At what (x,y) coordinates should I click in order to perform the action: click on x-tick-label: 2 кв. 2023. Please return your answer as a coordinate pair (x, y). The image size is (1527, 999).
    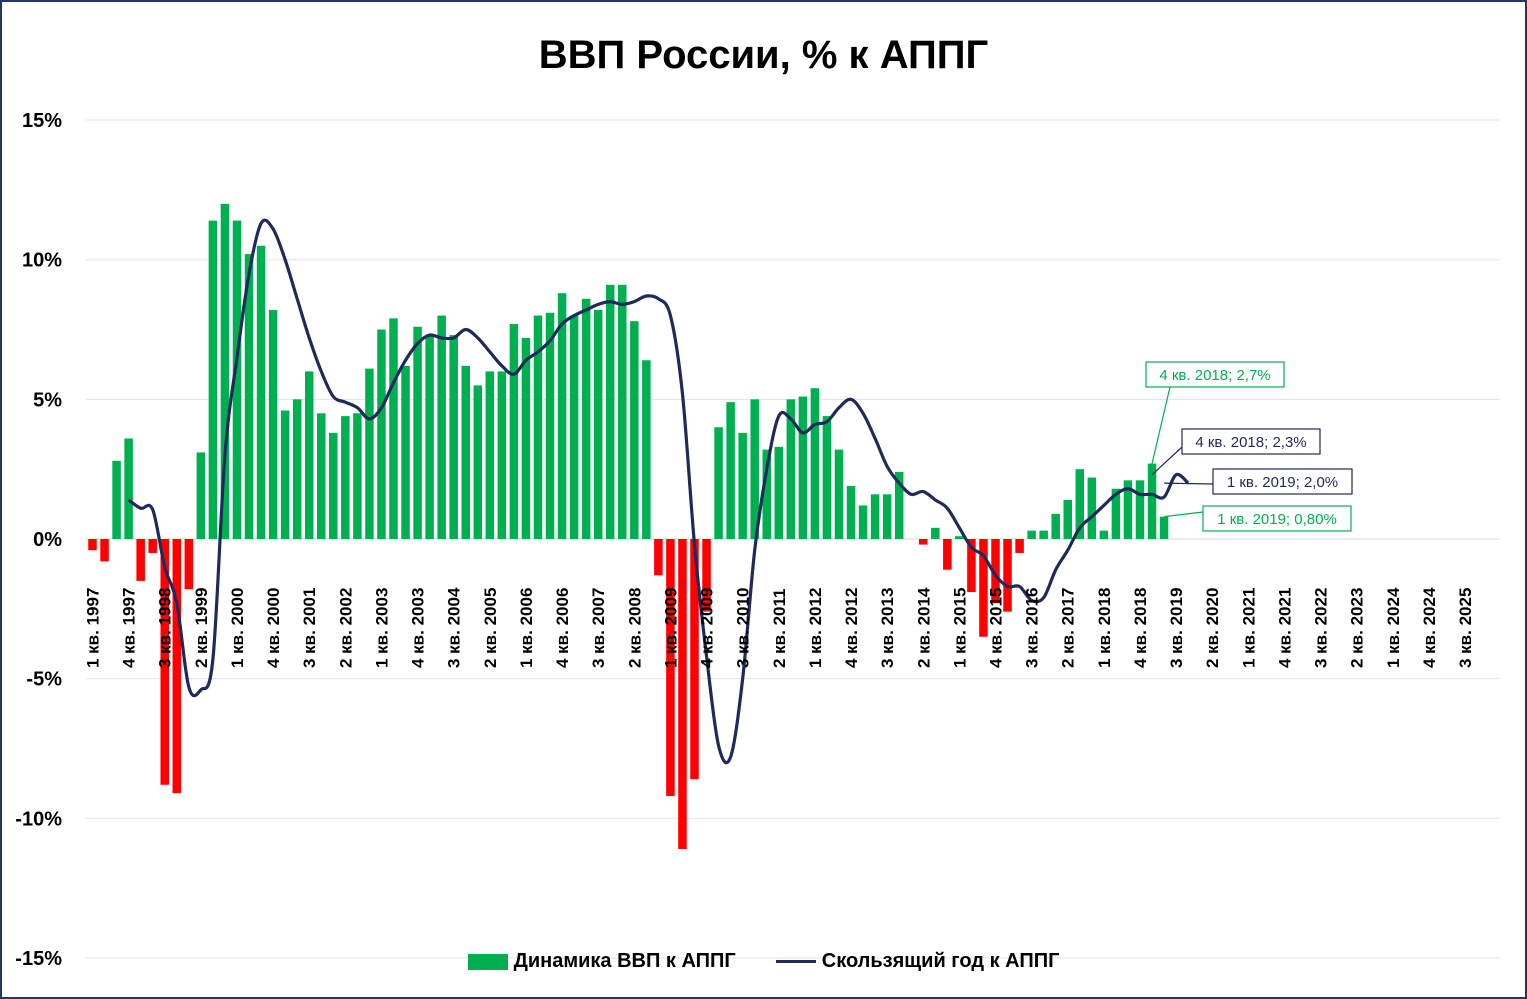
    Looking at the image, I should click on (1357, 628).